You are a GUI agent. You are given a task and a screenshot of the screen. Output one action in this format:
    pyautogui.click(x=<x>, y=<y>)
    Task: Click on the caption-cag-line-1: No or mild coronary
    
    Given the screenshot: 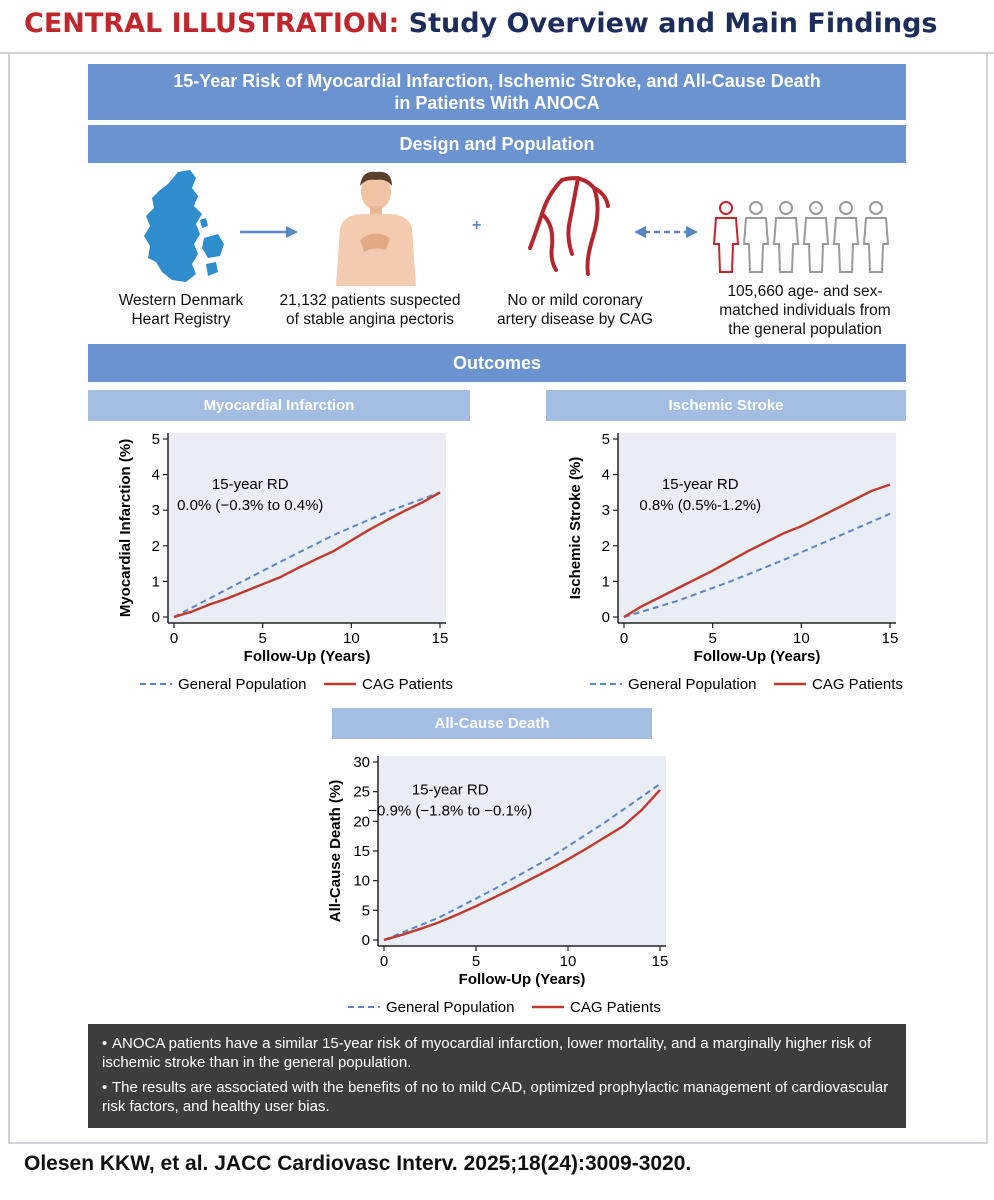 What is the action you would take?
    pyautogui.click(x=575, y=300)
    